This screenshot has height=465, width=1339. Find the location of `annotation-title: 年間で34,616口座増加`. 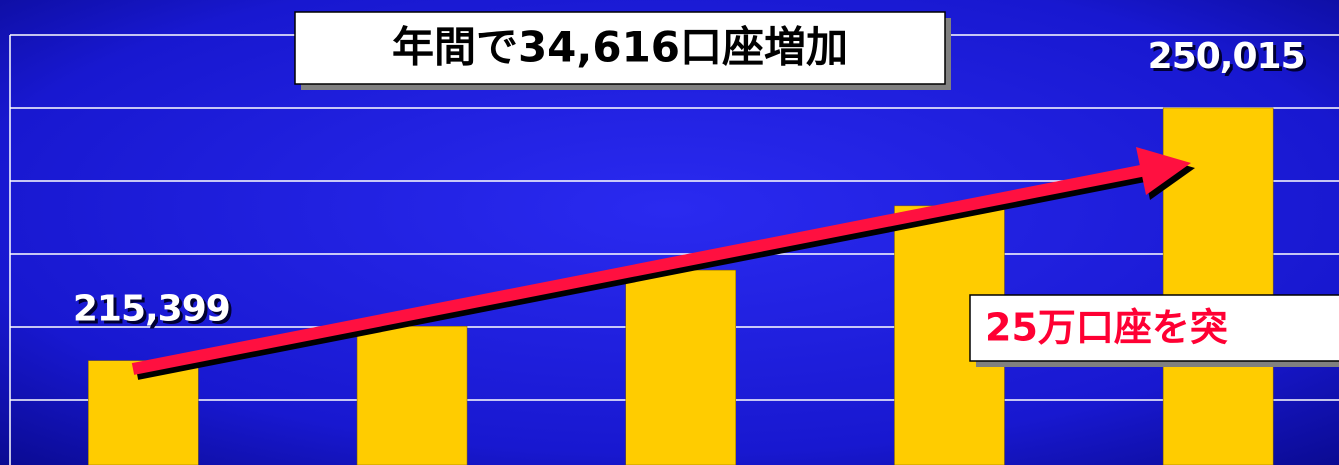

annotation-title: 年間で34,616口座増加 is located at coordinates (620, 47).